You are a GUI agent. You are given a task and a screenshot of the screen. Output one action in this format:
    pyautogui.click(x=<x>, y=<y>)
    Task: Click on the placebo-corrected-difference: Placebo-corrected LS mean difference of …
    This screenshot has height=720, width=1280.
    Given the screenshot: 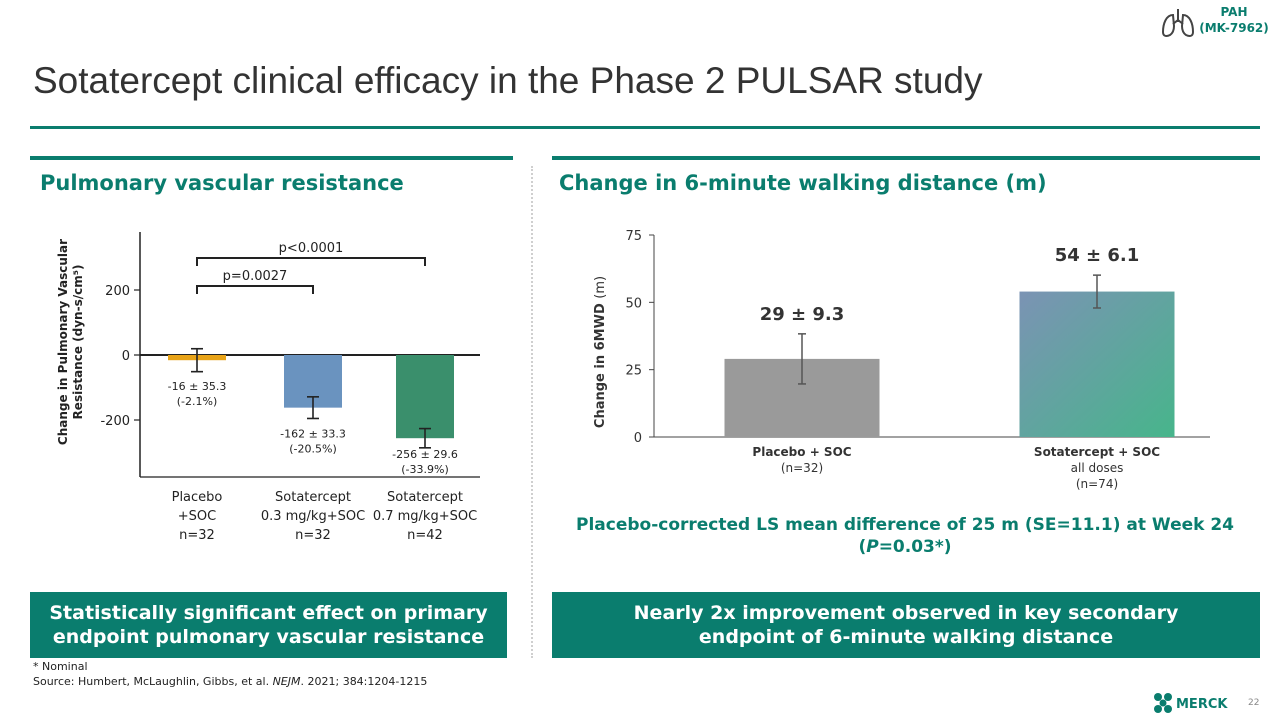 What is the action you would take?
    pyautogui.click(x=905, y=536)
    